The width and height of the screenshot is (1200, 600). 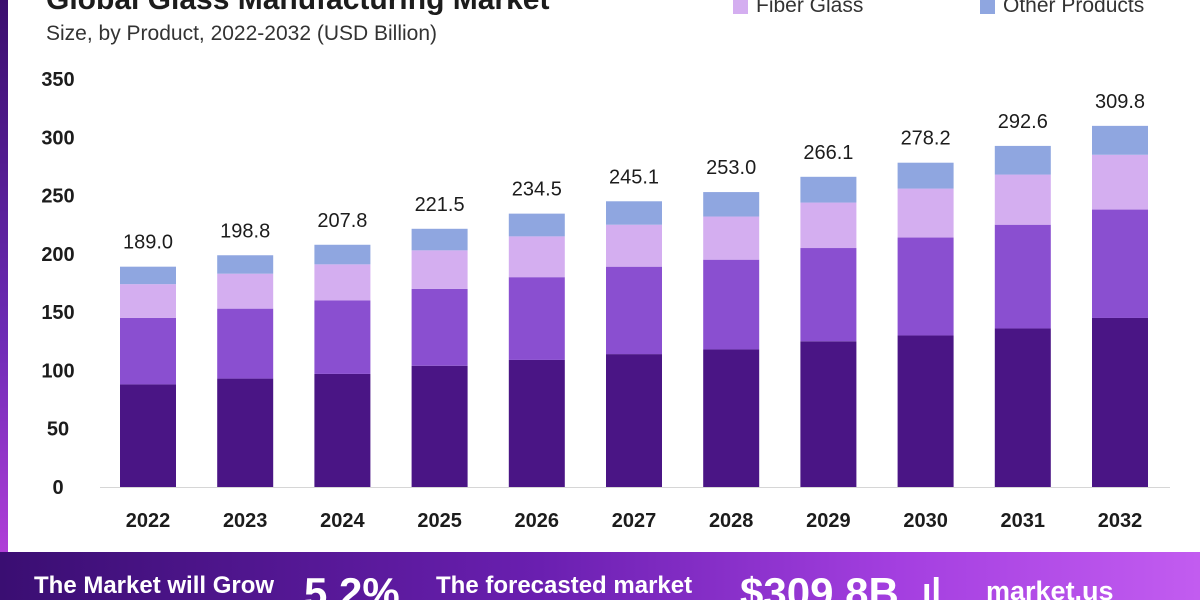 What do you see at coordinates (148, 435) in the screenshot?
I see `bar-segment-container-glass-2022` at bounding box center [148, 435].